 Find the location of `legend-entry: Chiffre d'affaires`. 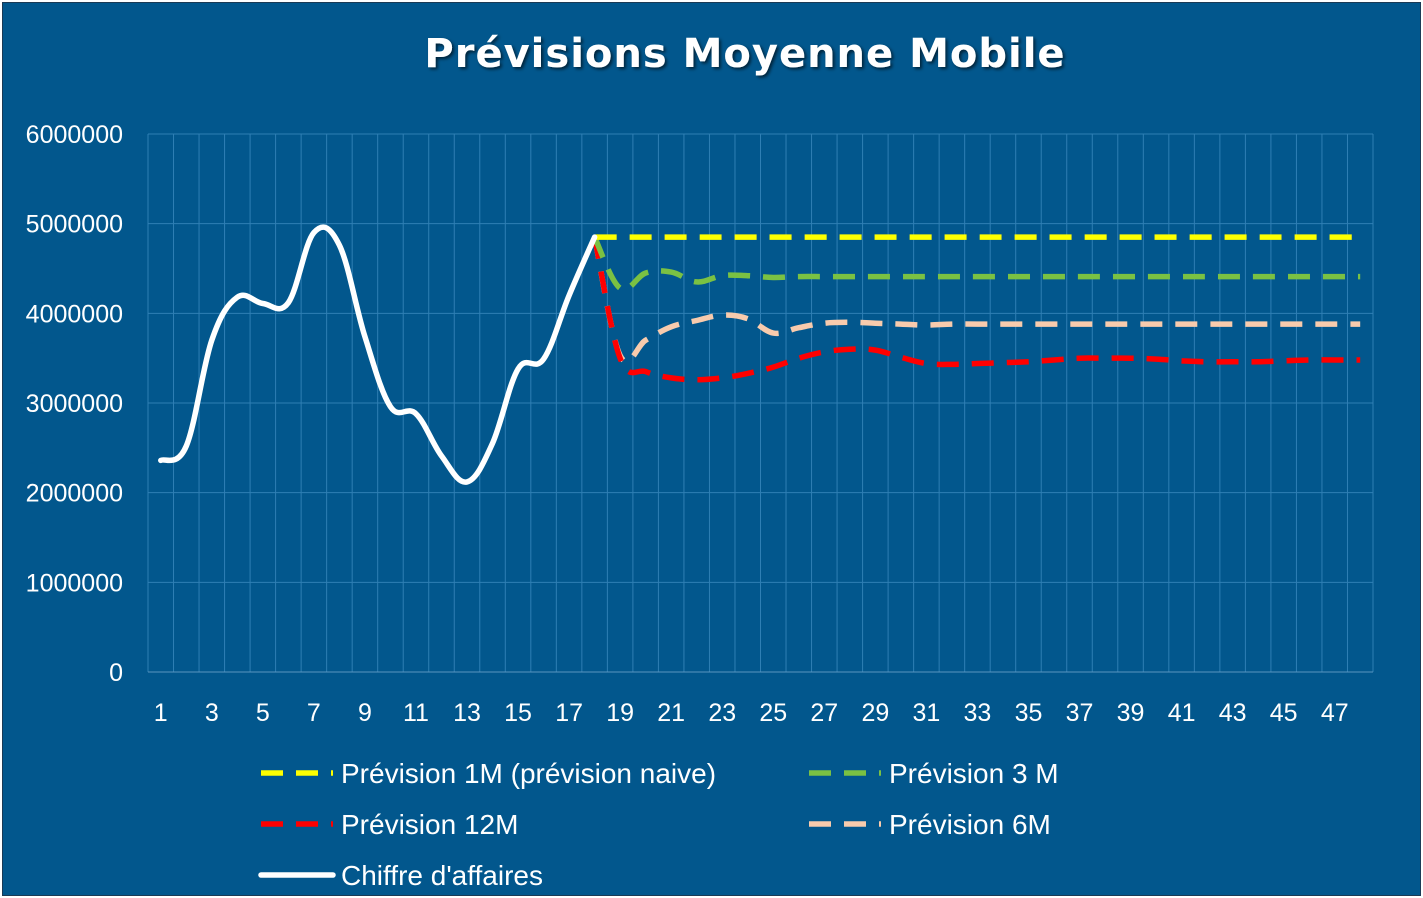

legend-entry: Chiffre d'affaires is located at coordinates (400, 875).